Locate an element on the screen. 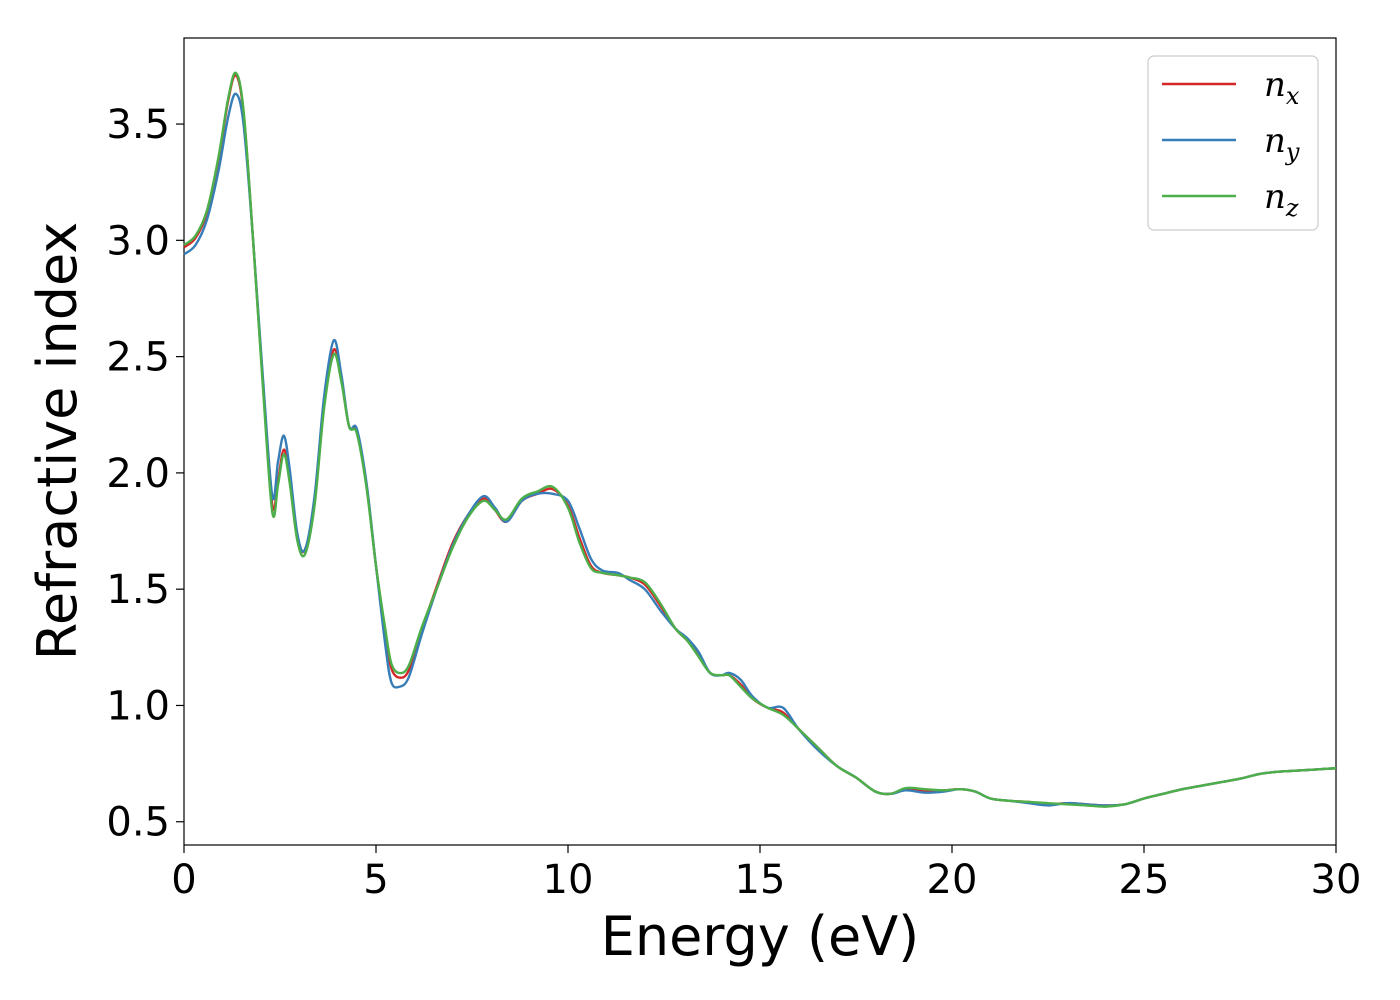 The height and width of the screenshot is (1000, 1400). legend-label: nz is located at coordinates (1281, 199).